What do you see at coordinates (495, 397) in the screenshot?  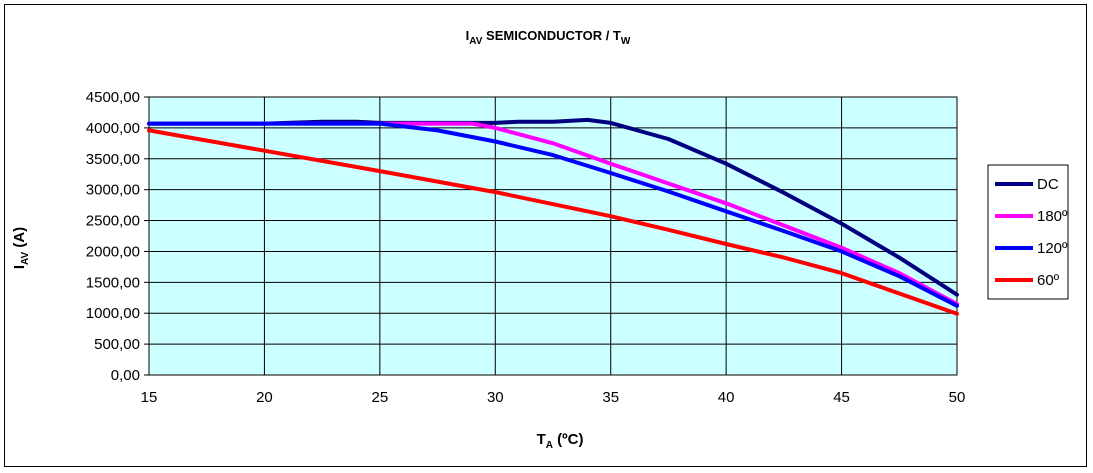 I see `x-tick-label: 30` at bounding box center [495, 397].